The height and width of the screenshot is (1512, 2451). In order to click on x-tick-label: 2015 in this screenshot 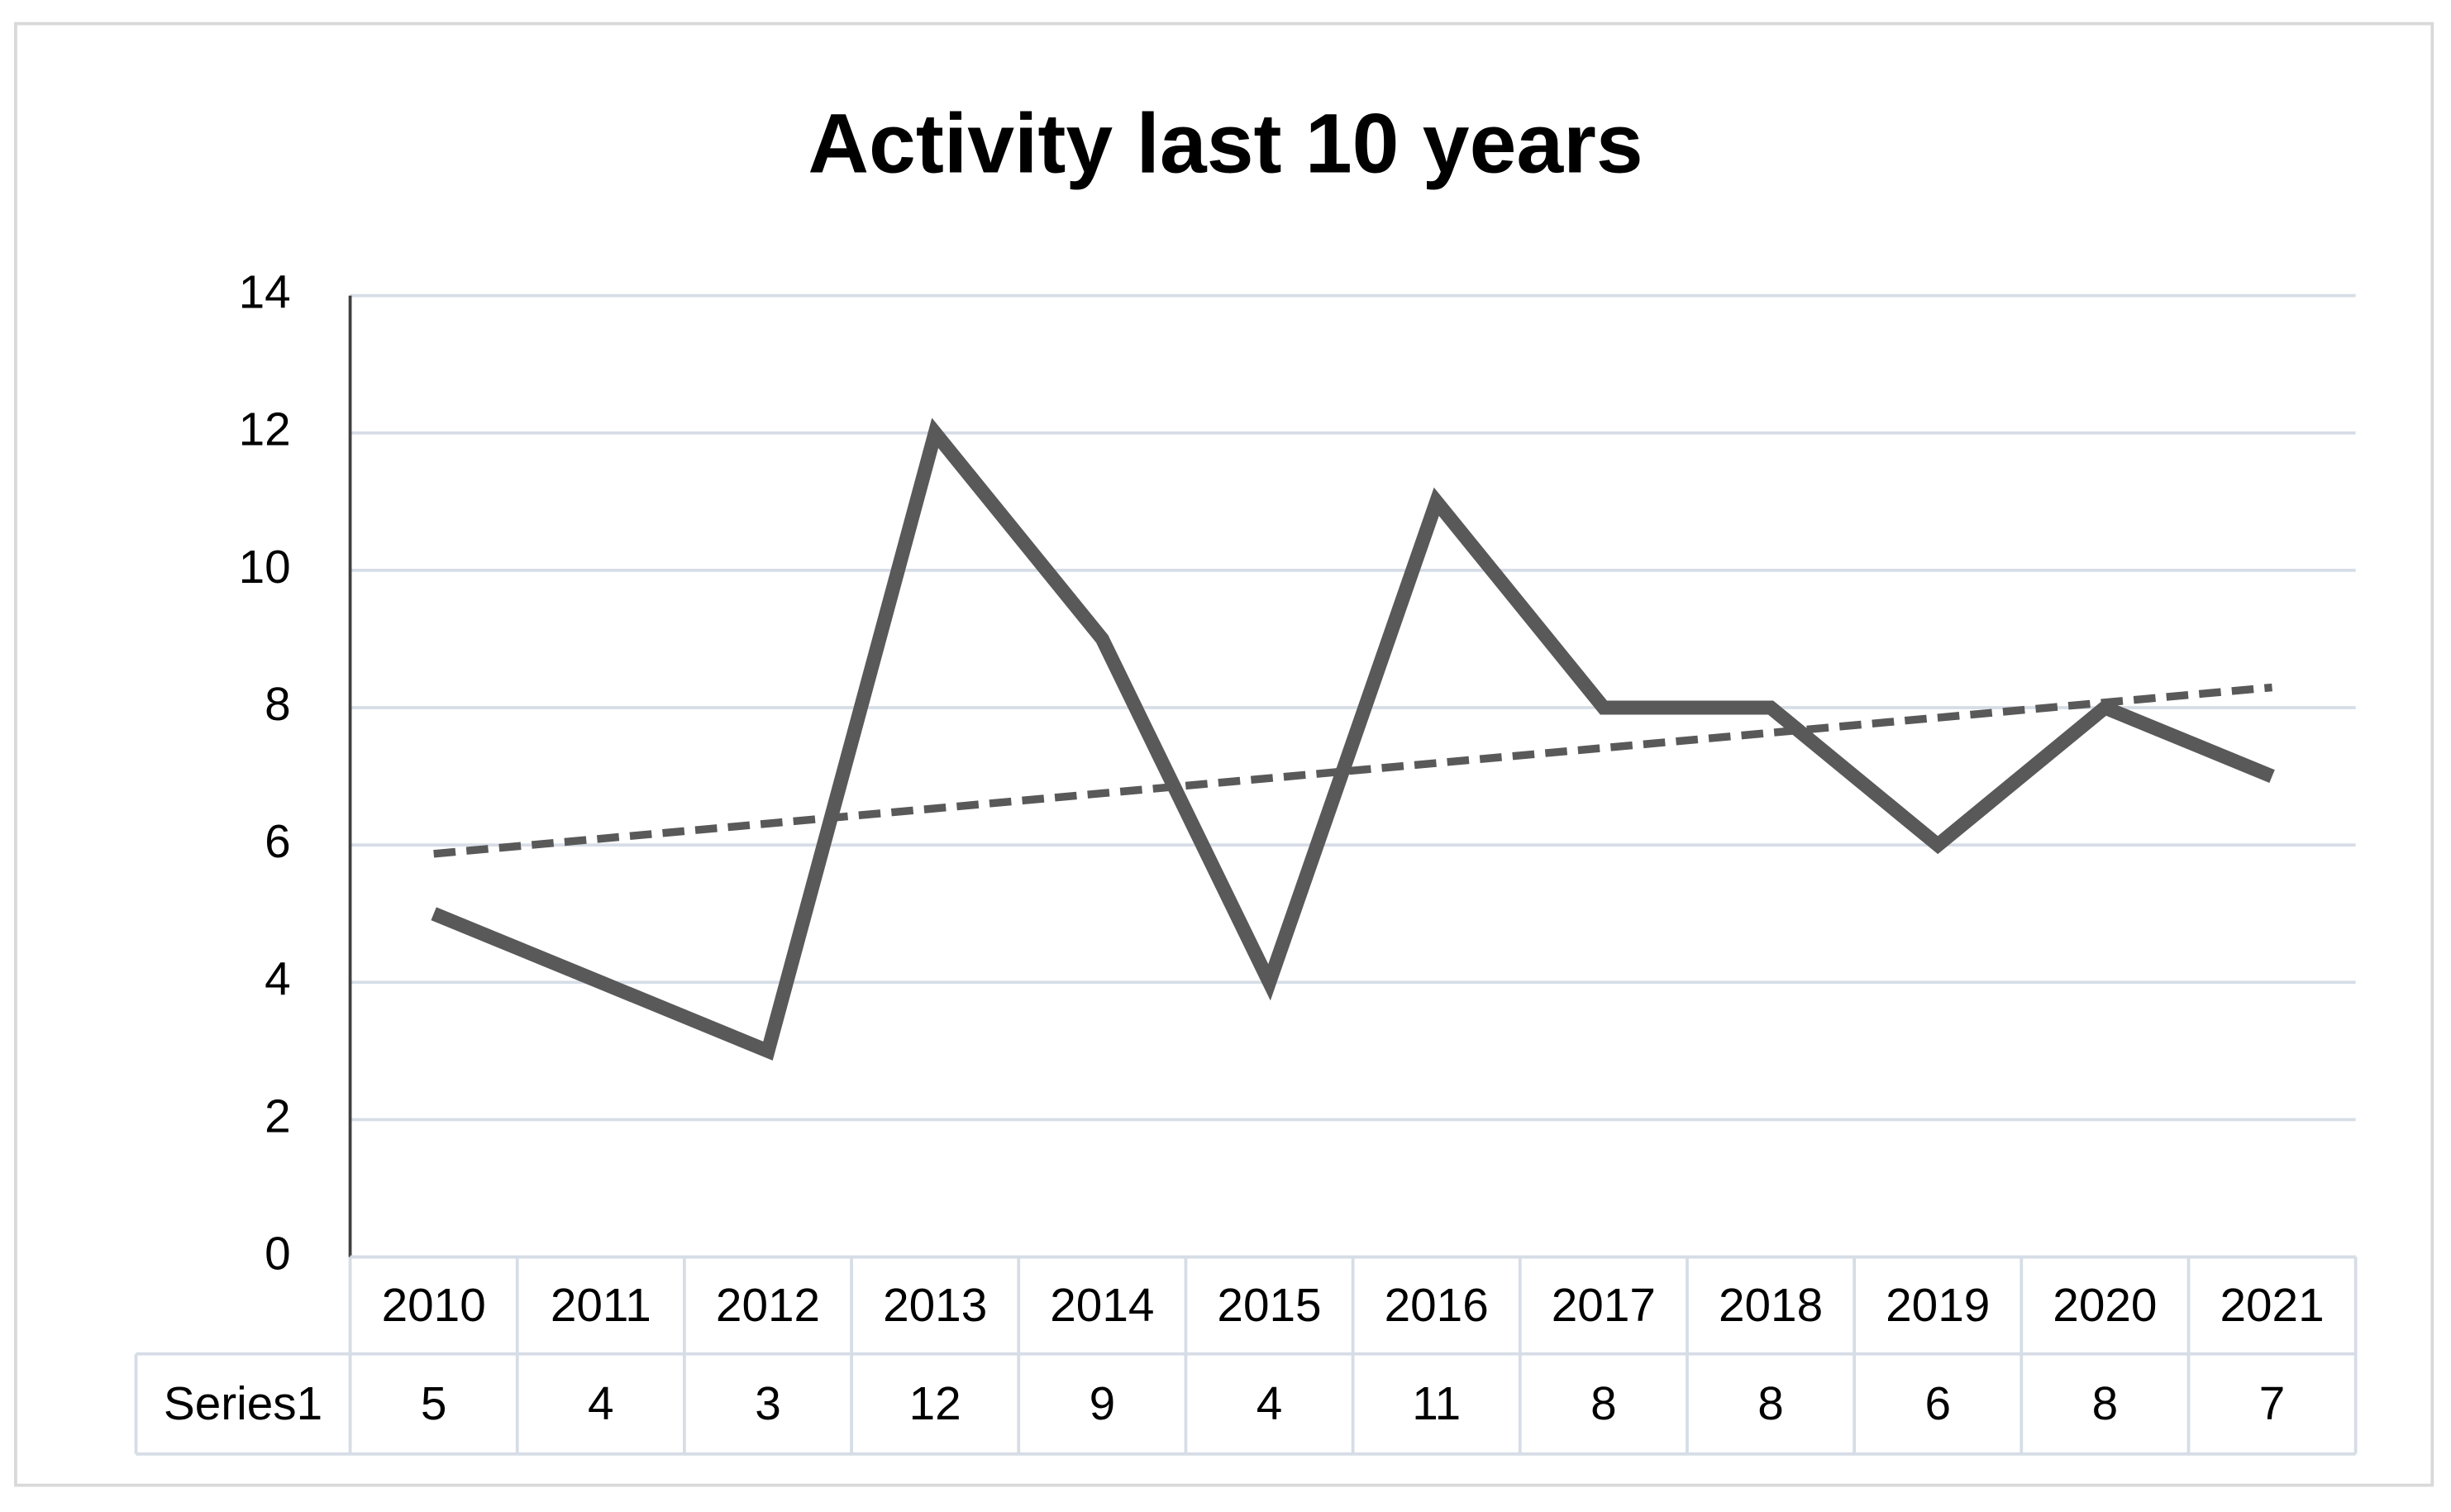, I will do `click(1269, 1306)`.